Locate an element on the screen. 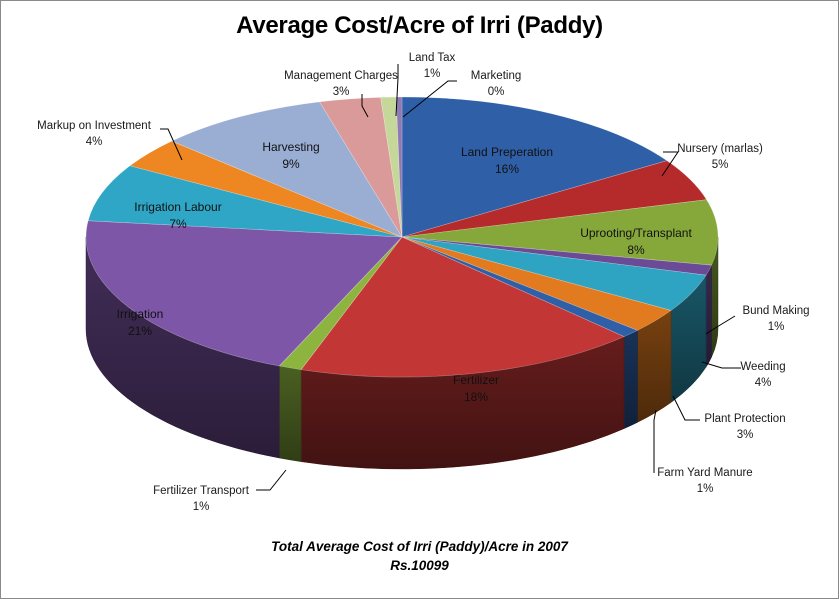 This screenshot has width=839, height=599. callout-label-7: Management Charges is located at coordinates (341, 76).